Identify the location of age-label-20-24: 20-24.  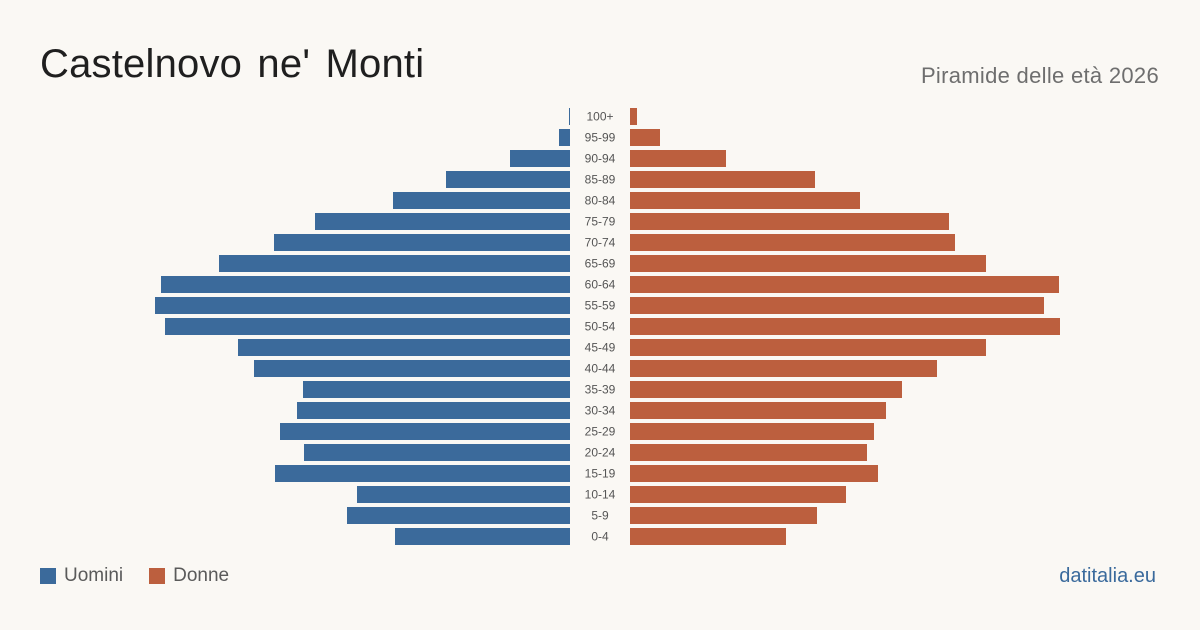
(600, 453).